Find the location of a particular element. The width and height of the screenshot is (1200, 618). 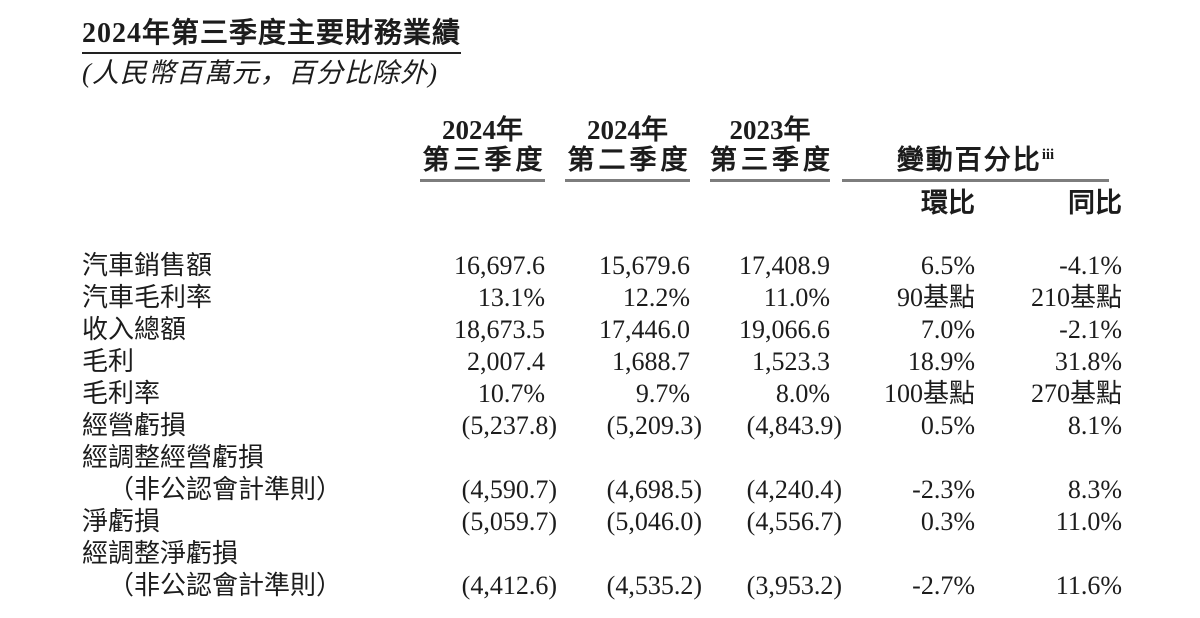

value-cell: 10.7% is located at coordinates (511, 393).